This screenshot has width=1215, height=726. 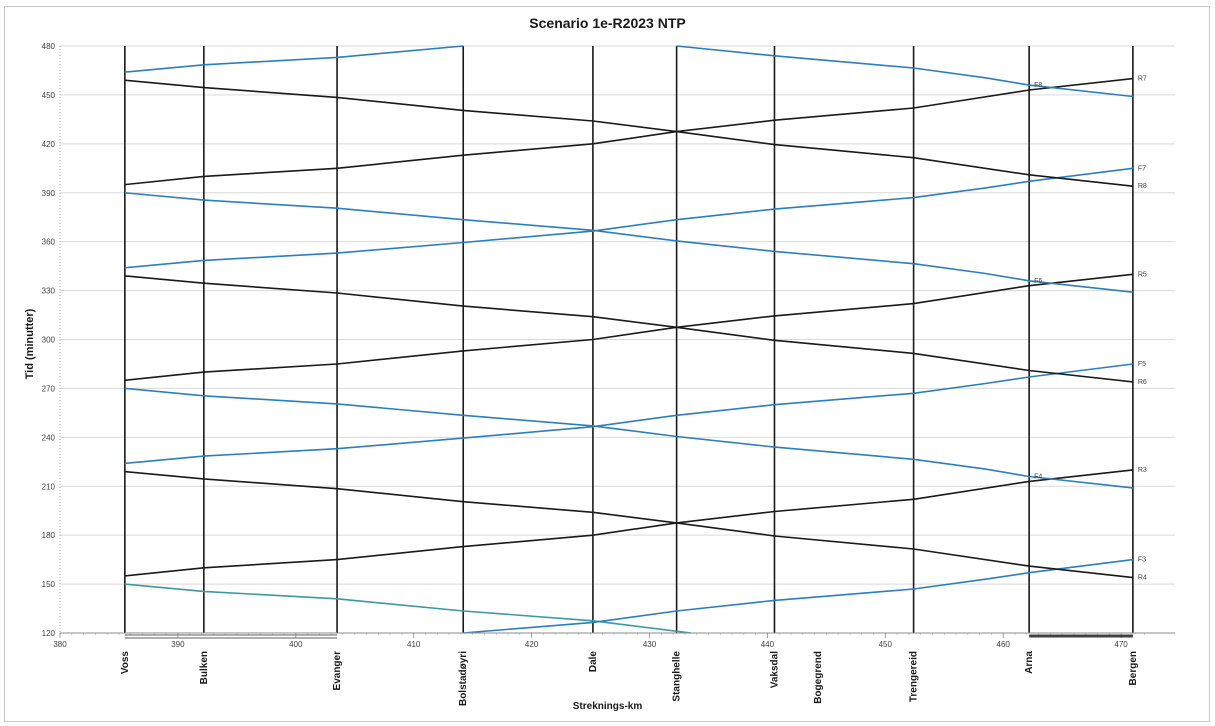 What do you see at coordinates (1004, 644) in the screenshot?
I see `x-tick-label: 460` at bounding box center [1004, 644].